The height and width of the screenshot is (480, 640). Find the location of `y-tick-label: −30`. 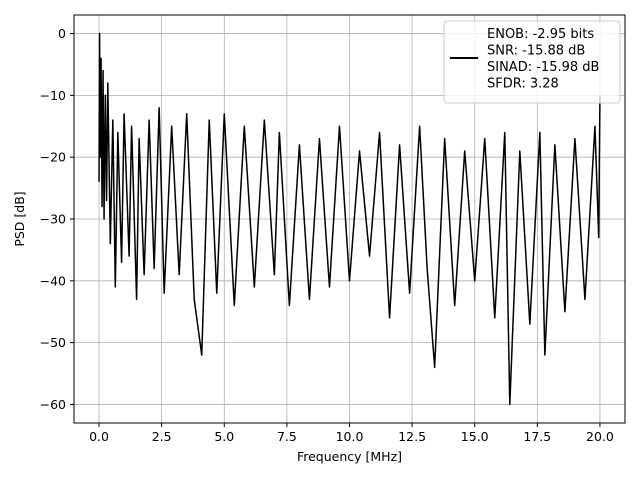

y-tick-label: −30 is located at coordinates (53, 219).